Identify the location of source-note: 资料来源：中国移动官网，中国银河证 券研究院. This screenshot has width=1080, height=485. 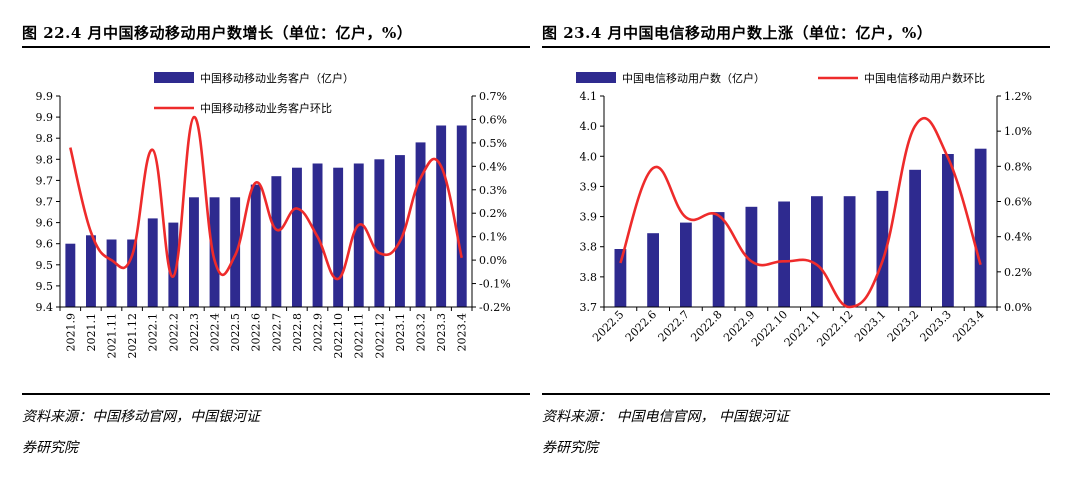
(141, 433).